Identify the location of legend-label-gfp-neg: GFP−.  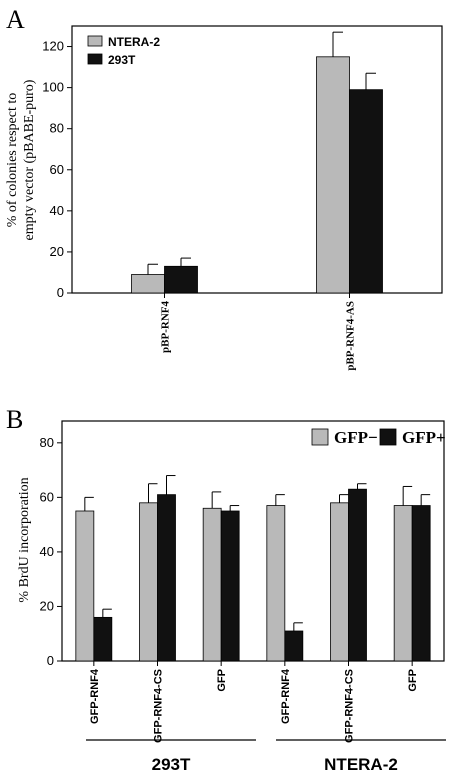
(356, 437).